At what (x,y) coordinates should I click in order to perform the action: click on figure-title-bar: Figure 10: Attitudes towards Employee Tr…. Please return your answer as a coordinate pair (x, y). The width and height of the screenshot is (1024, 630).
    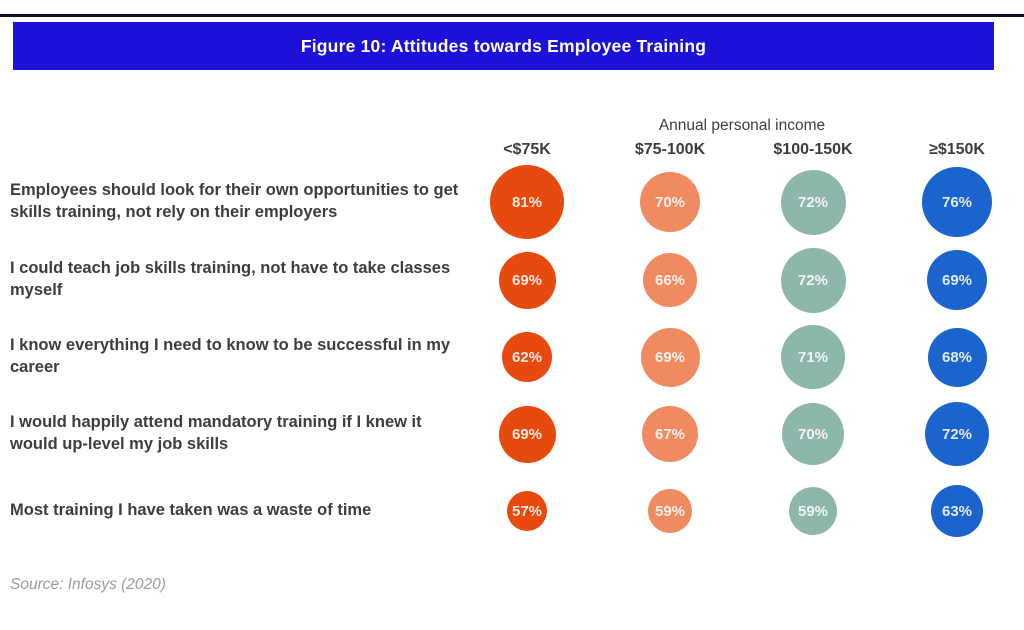
    Looking at the image, I should click on (503, 46).